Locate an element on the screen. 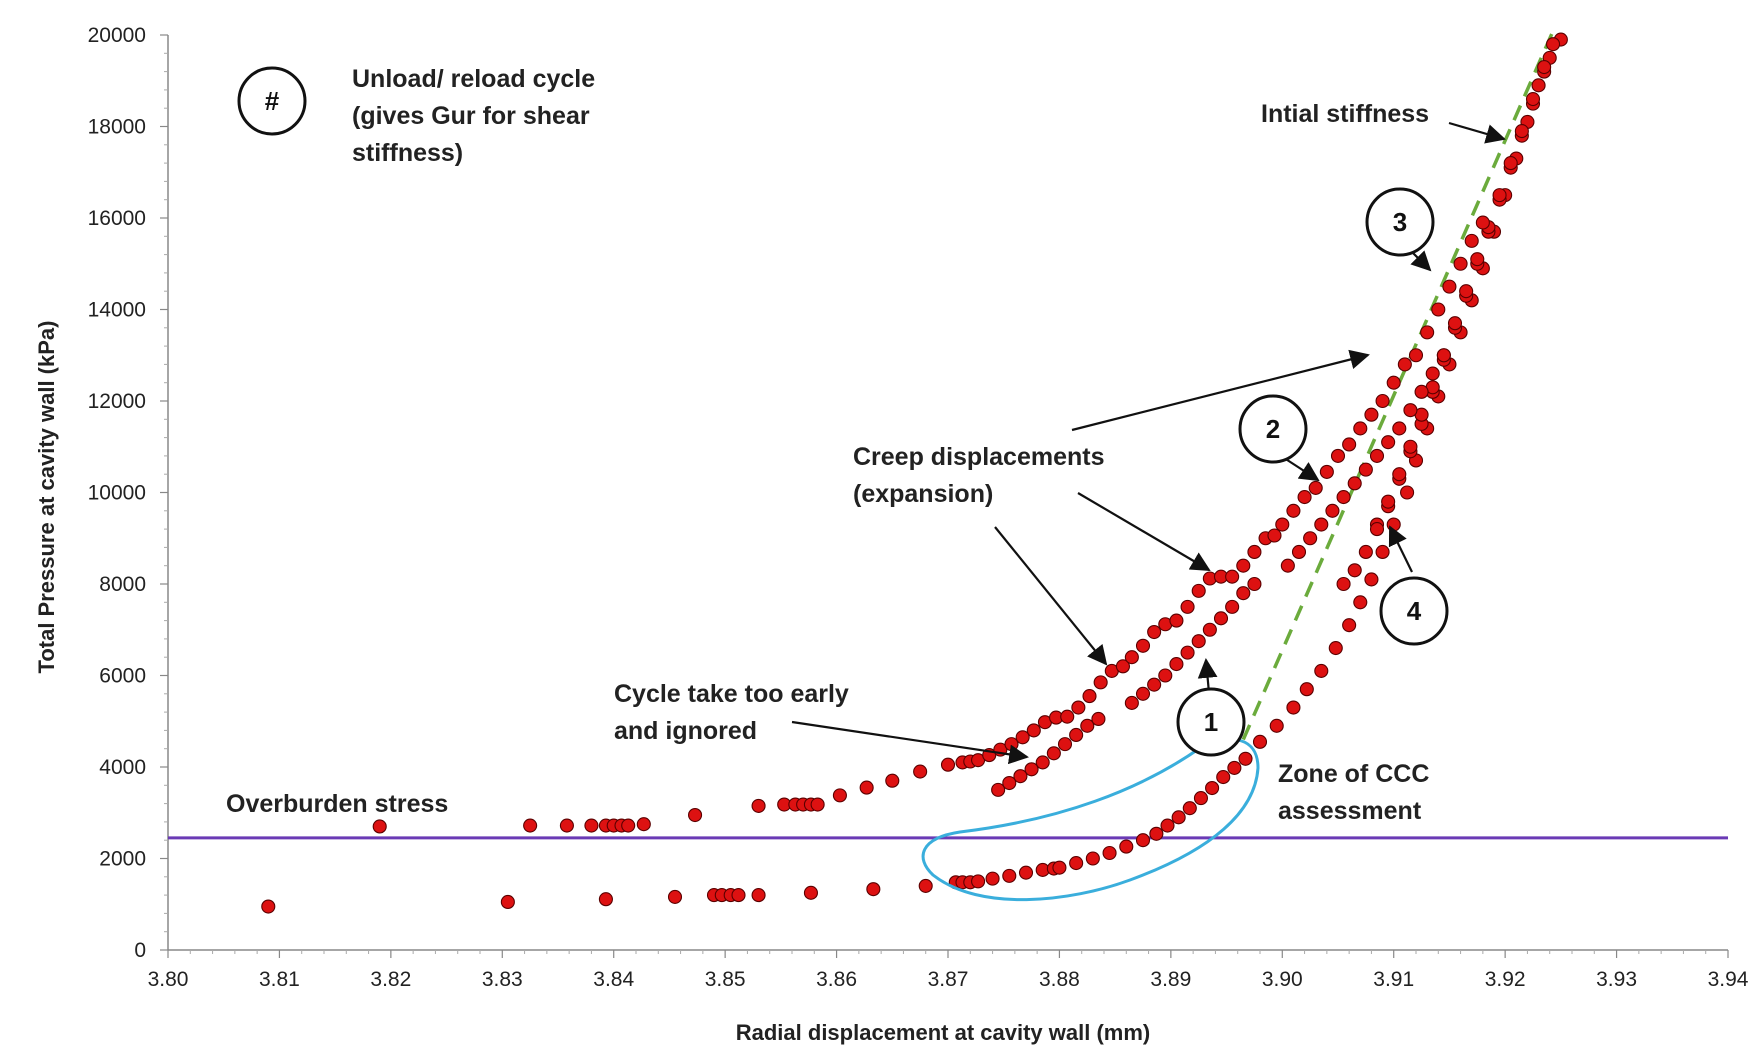  legend-text-line-2: (gives Gur for shear is located at coordinates (471, 116).